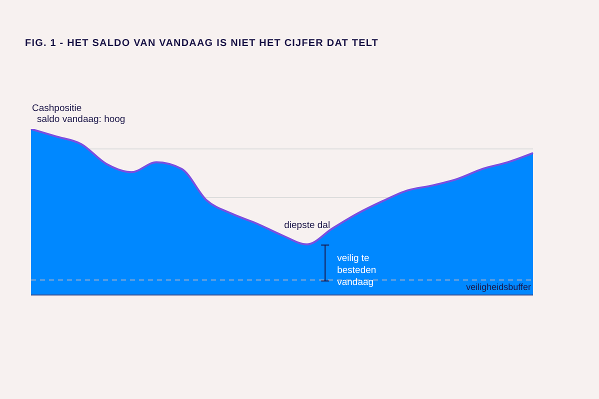  I want to click on annotation: diepste dal, so click(307, 226).